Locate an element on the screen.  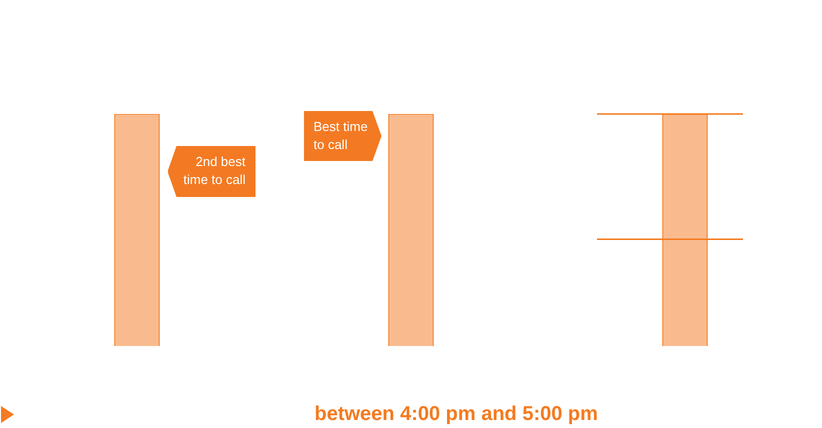
annotation: 2nd best time to call is located at coordinates (212, 171).